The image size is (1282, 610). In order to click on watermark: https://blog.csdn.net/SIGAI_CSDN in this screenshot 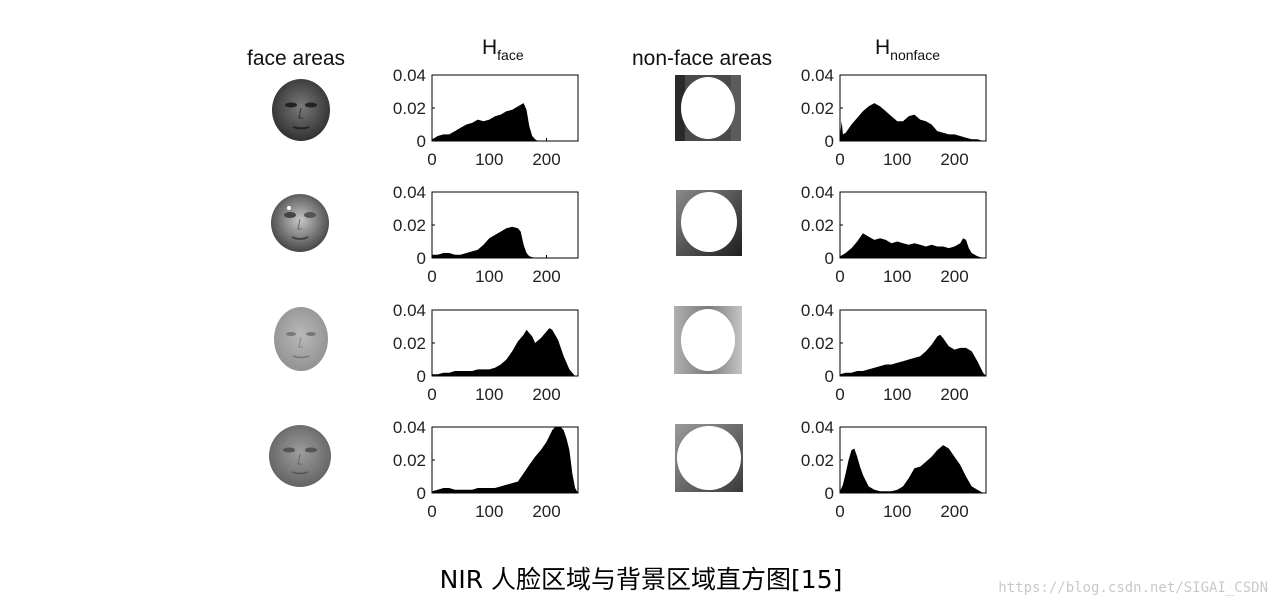, I will do `click(1133, 588)`.